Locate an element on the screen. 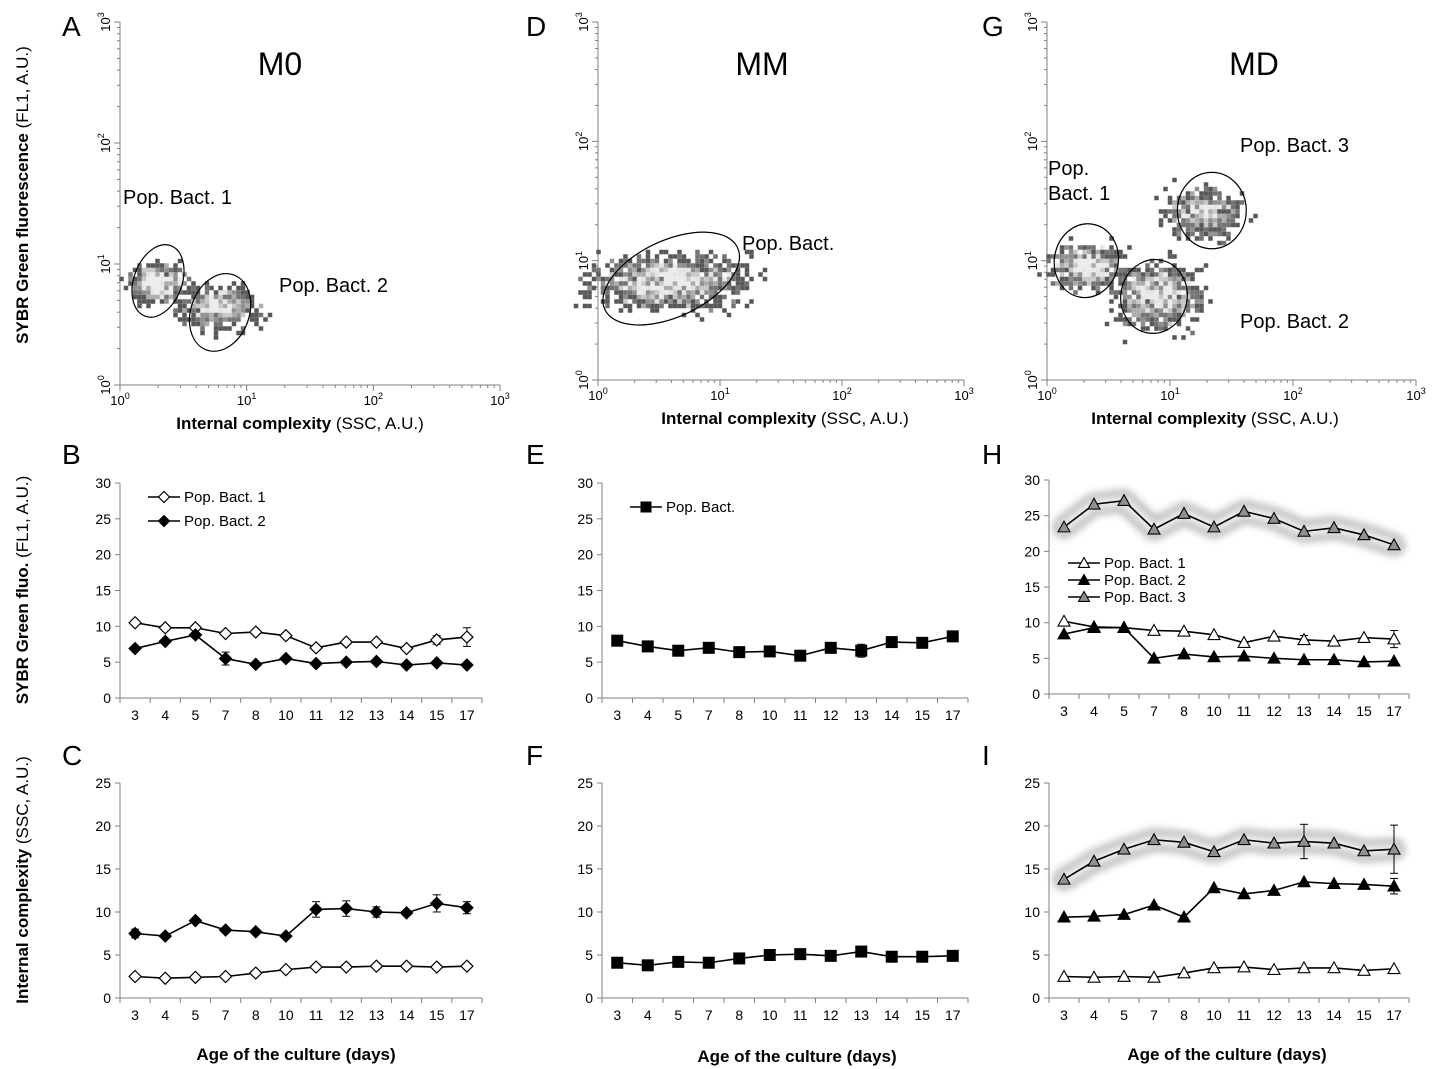 The image size is (1440, 1069). y-tick-label: 0 is located at coordinates (589, 698).